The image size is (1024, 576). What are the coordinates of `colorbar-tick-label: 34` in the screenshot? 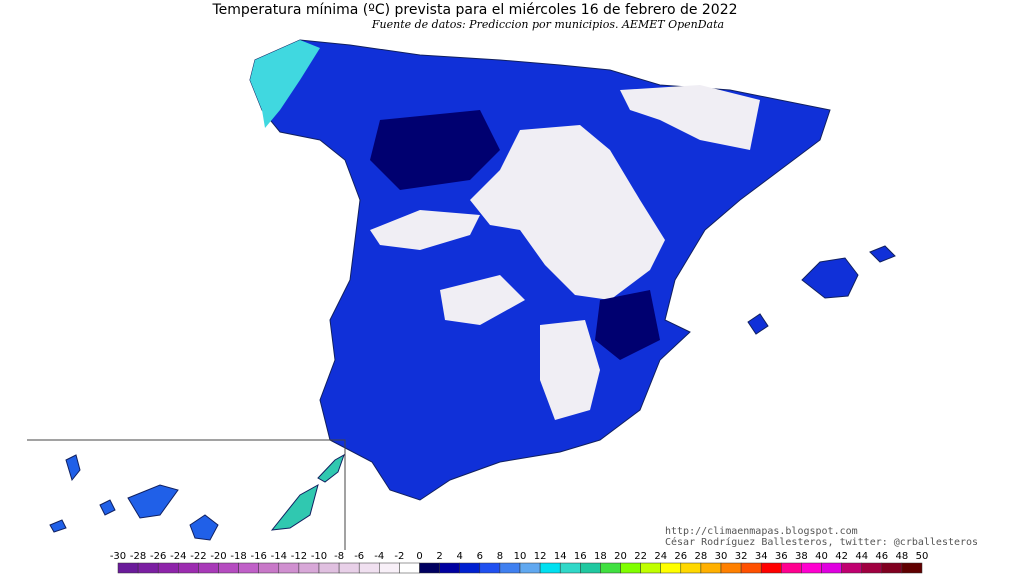 It's located at (761, 556).